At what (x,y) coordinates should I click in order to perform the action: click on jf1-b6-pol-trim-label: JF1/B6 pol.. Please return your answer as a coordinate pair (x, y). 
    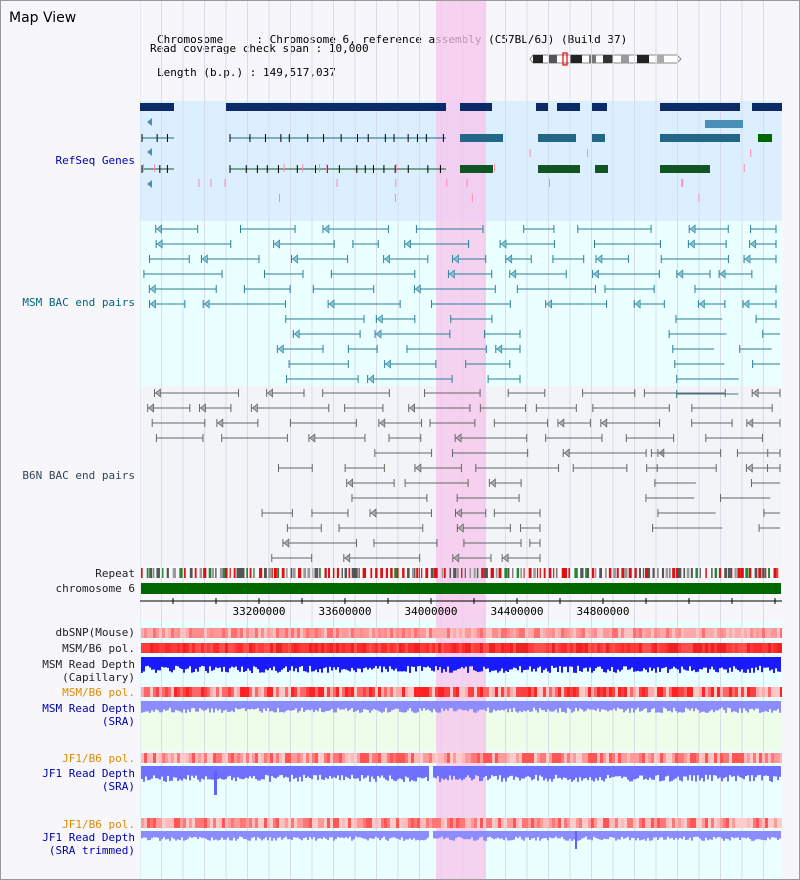
    Looking at the image, I should click on (98, 824).